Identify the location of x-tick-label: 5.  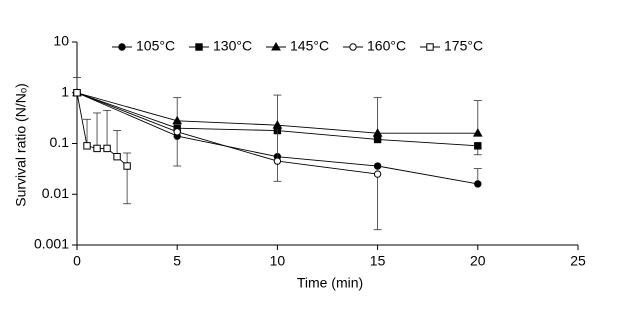
(177, 261).